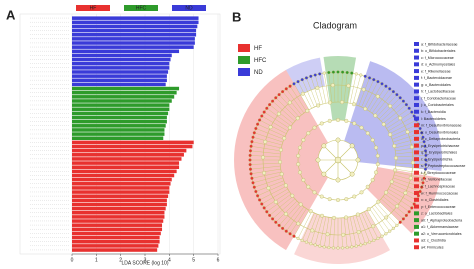 The height and width of the screenshot is (269, 474). I want to click on taxon-label: z: o_Lactobacillales, so click(437, 214).